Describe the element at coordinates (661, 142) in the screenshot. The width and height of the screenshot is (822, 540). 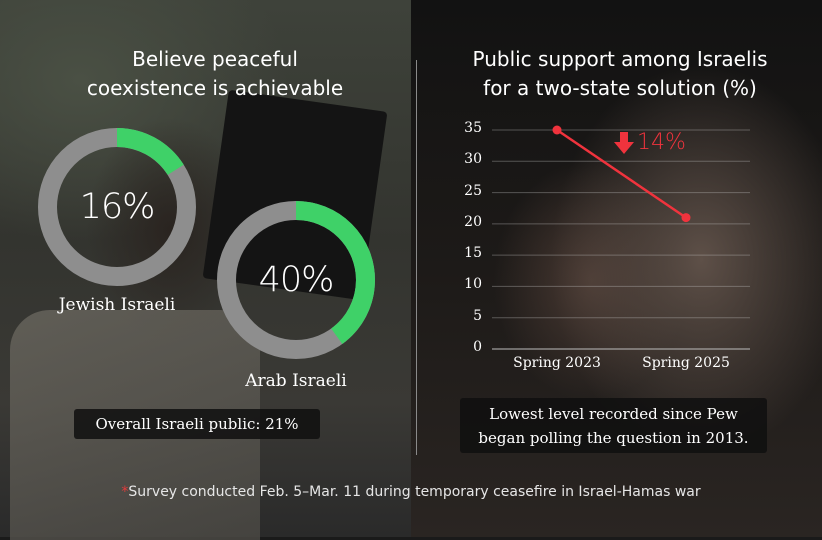
I see `change-value: 14%` at that location.